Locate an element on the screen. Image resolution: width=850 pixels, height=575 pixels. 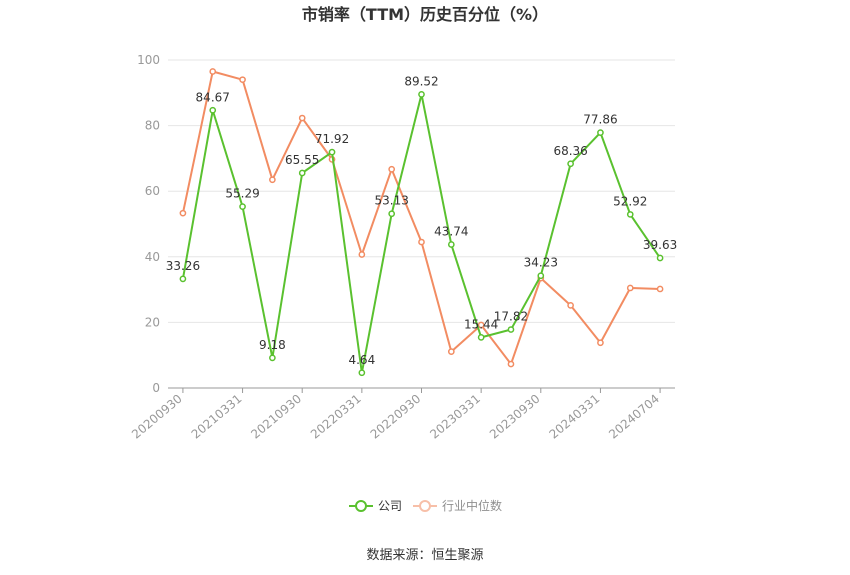
x-tick-label: 20220930 is located at coordinates (396, 417).